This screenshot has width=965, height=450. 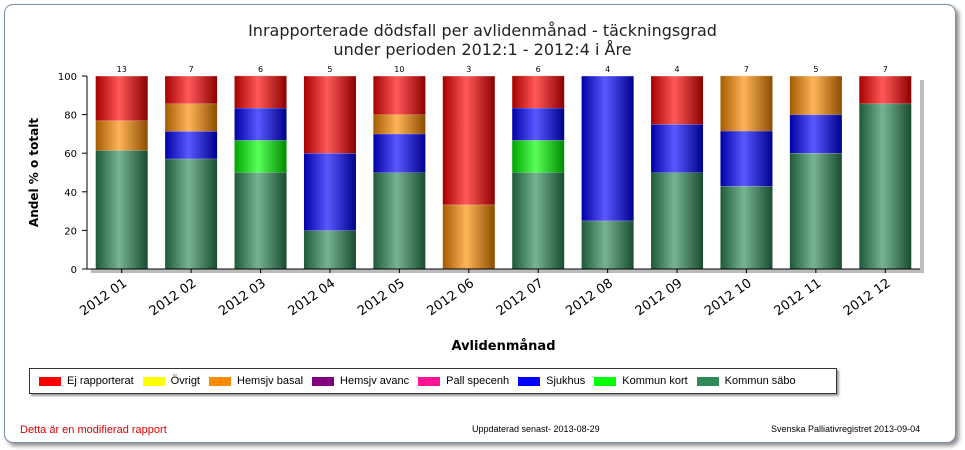 What do you see at coordinates (375, 381) in the screenshot?
I see `legend-label: Hemsjv avanc` at bounding box center [375, 381].